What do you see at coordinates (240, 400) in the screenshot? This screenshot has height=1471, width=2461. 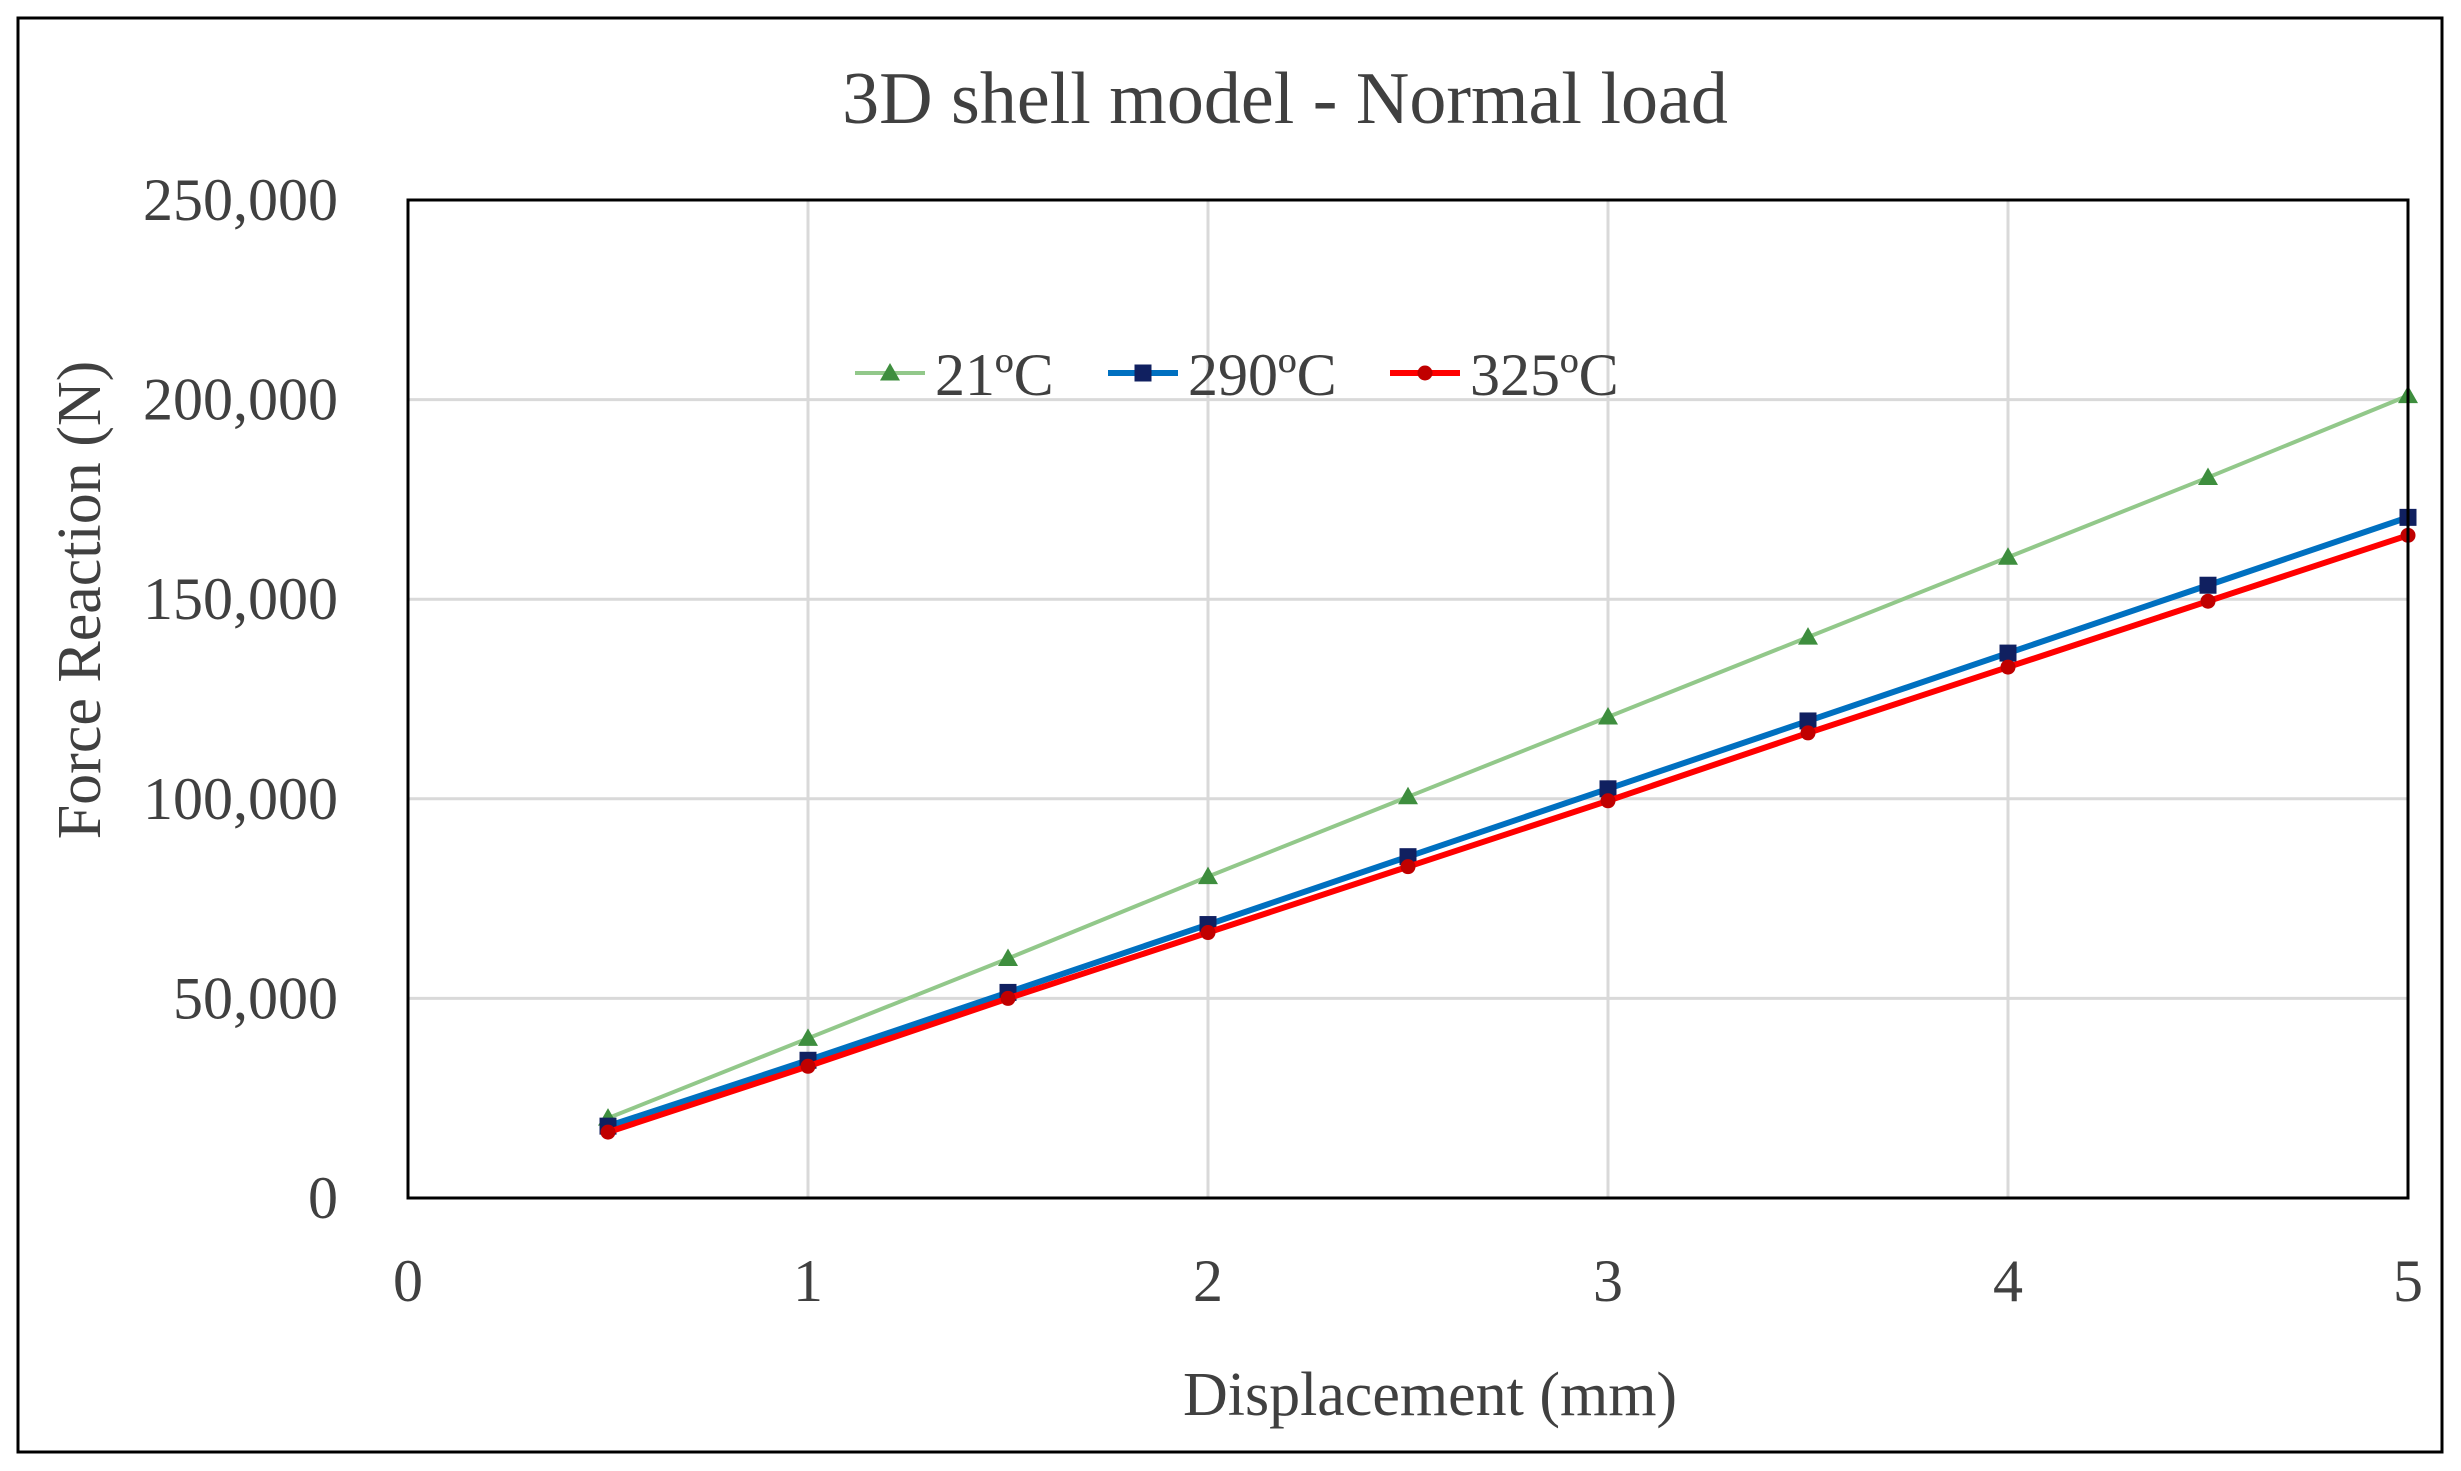 I see `y-tick-label: 200,000` at bounding box center [240, 400].